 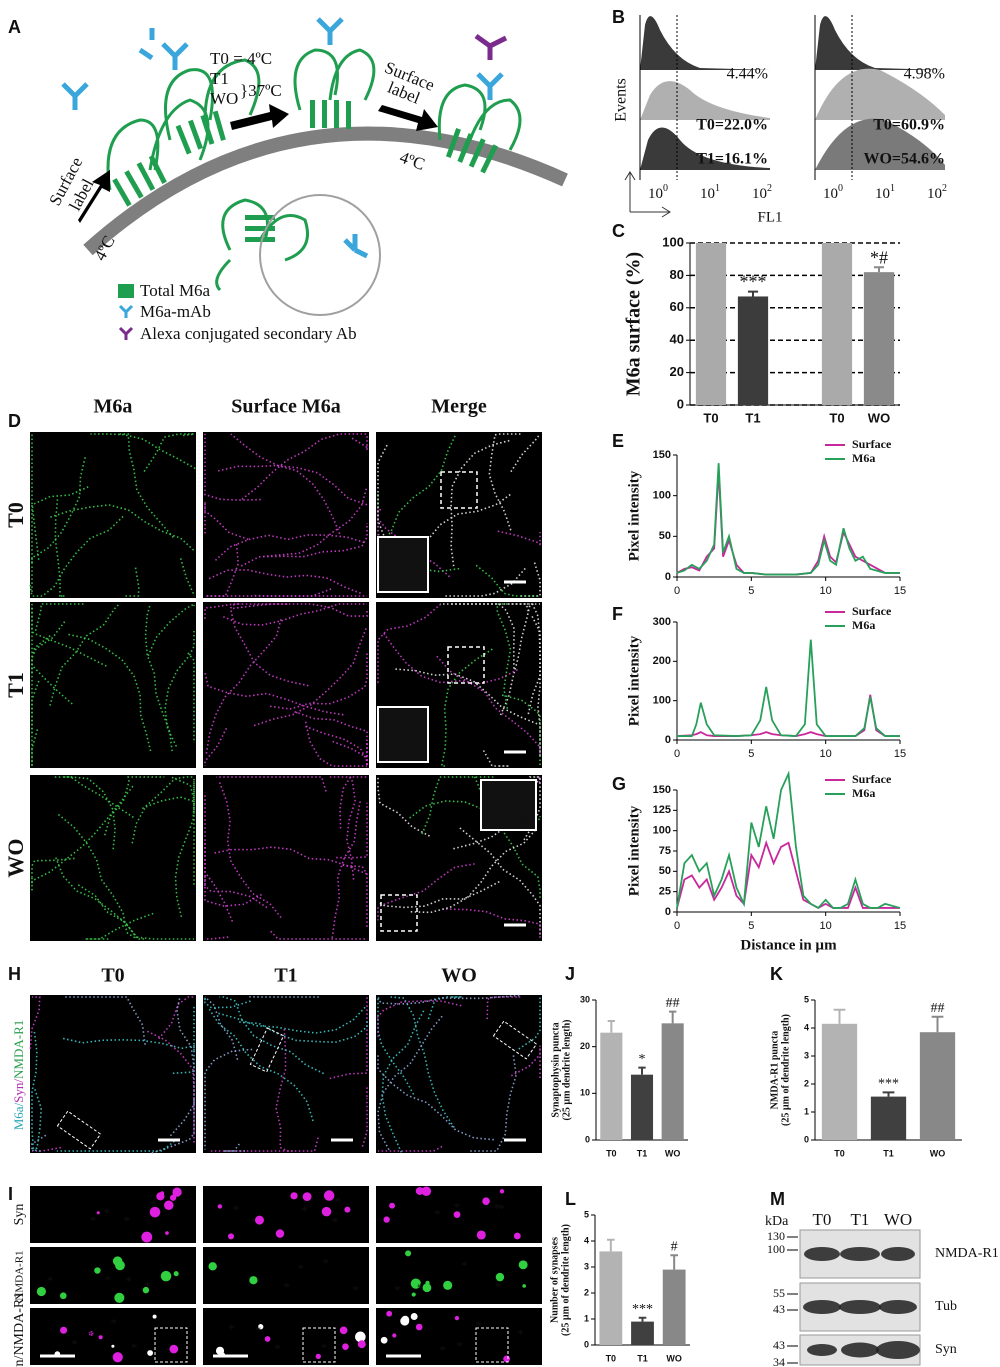 I want to click on y-axis-label: (25 µm of dendrite length), so click(x=565, y=1280).